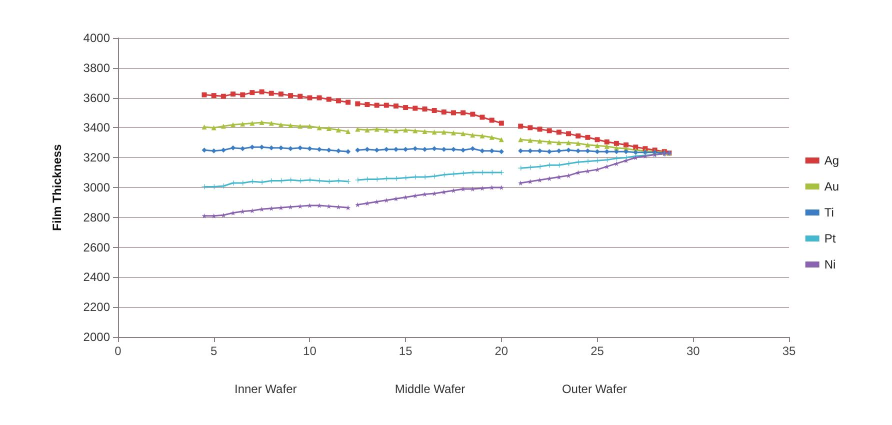 This screenshot has height=425, width=892. Describe the element at coordinates (265, 389) in the screenshot. I see `text: Inner Wafer` at that location.